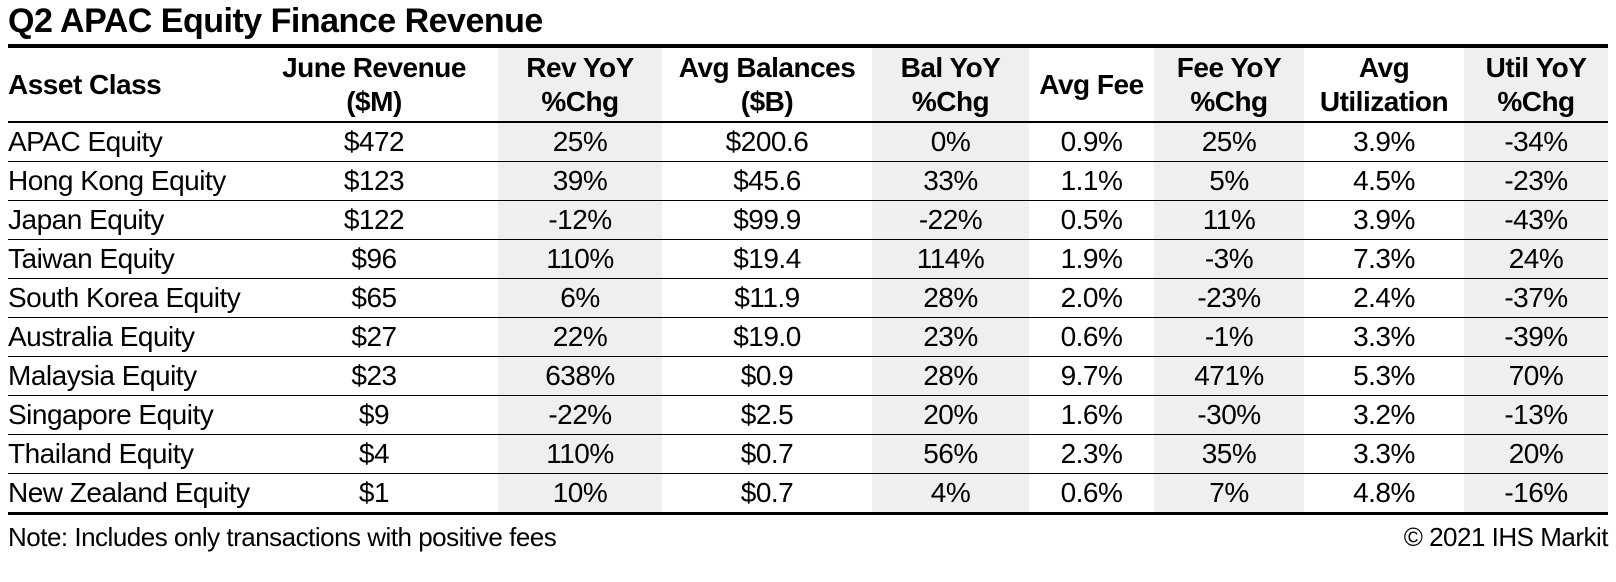 This screenshot has width=1616, height=582. Describe the element at coordinates (950, 454) in the screenshot. I see `cell-bal-yoy: 56%` at that location.